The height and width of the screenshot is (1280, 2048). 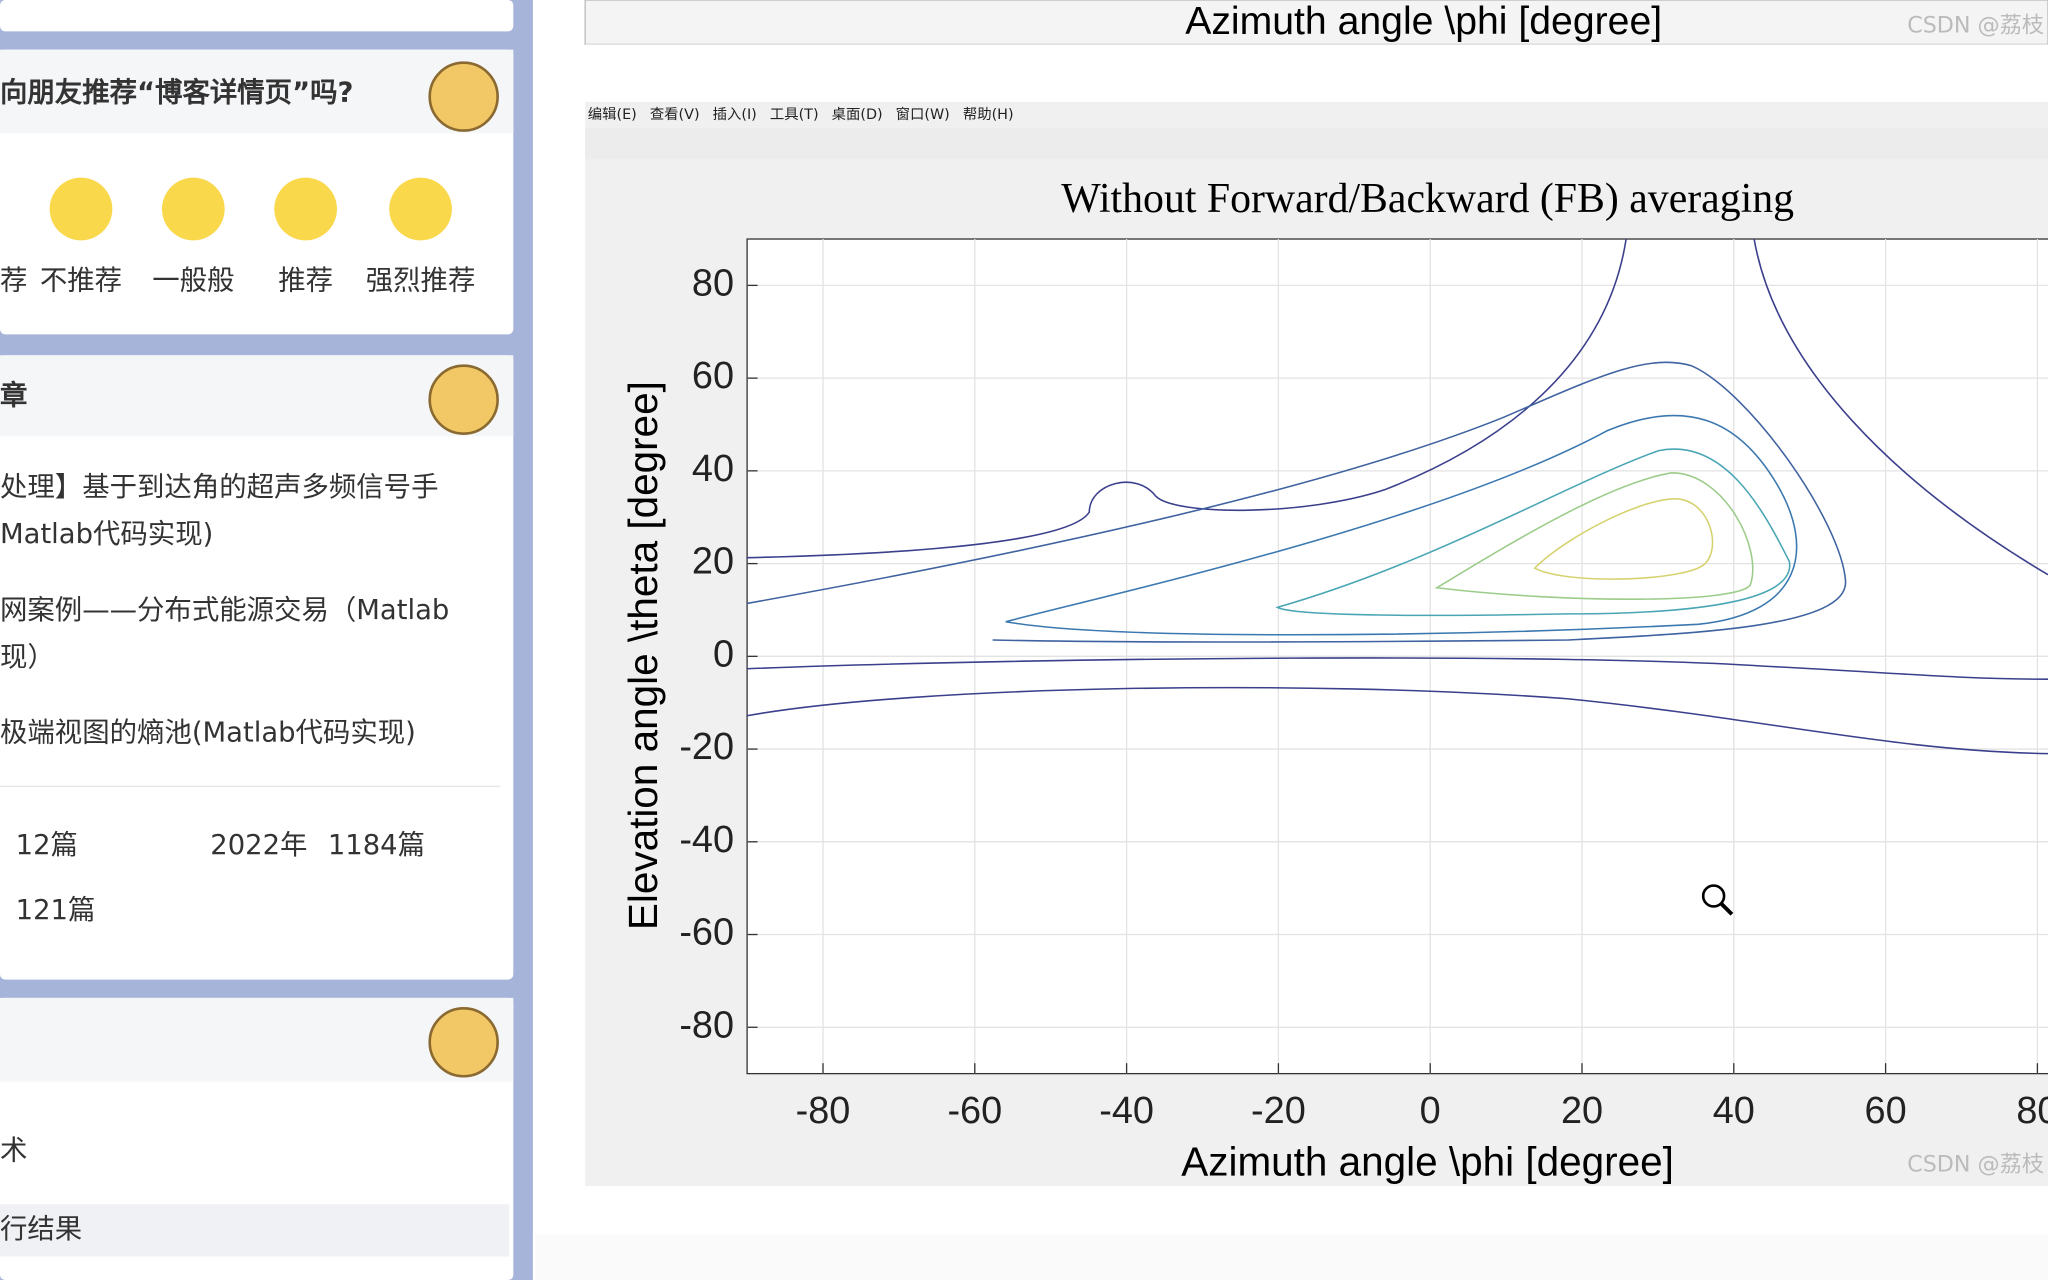 I want to click on y-tick-label: -40, so click(x=706, y=840).